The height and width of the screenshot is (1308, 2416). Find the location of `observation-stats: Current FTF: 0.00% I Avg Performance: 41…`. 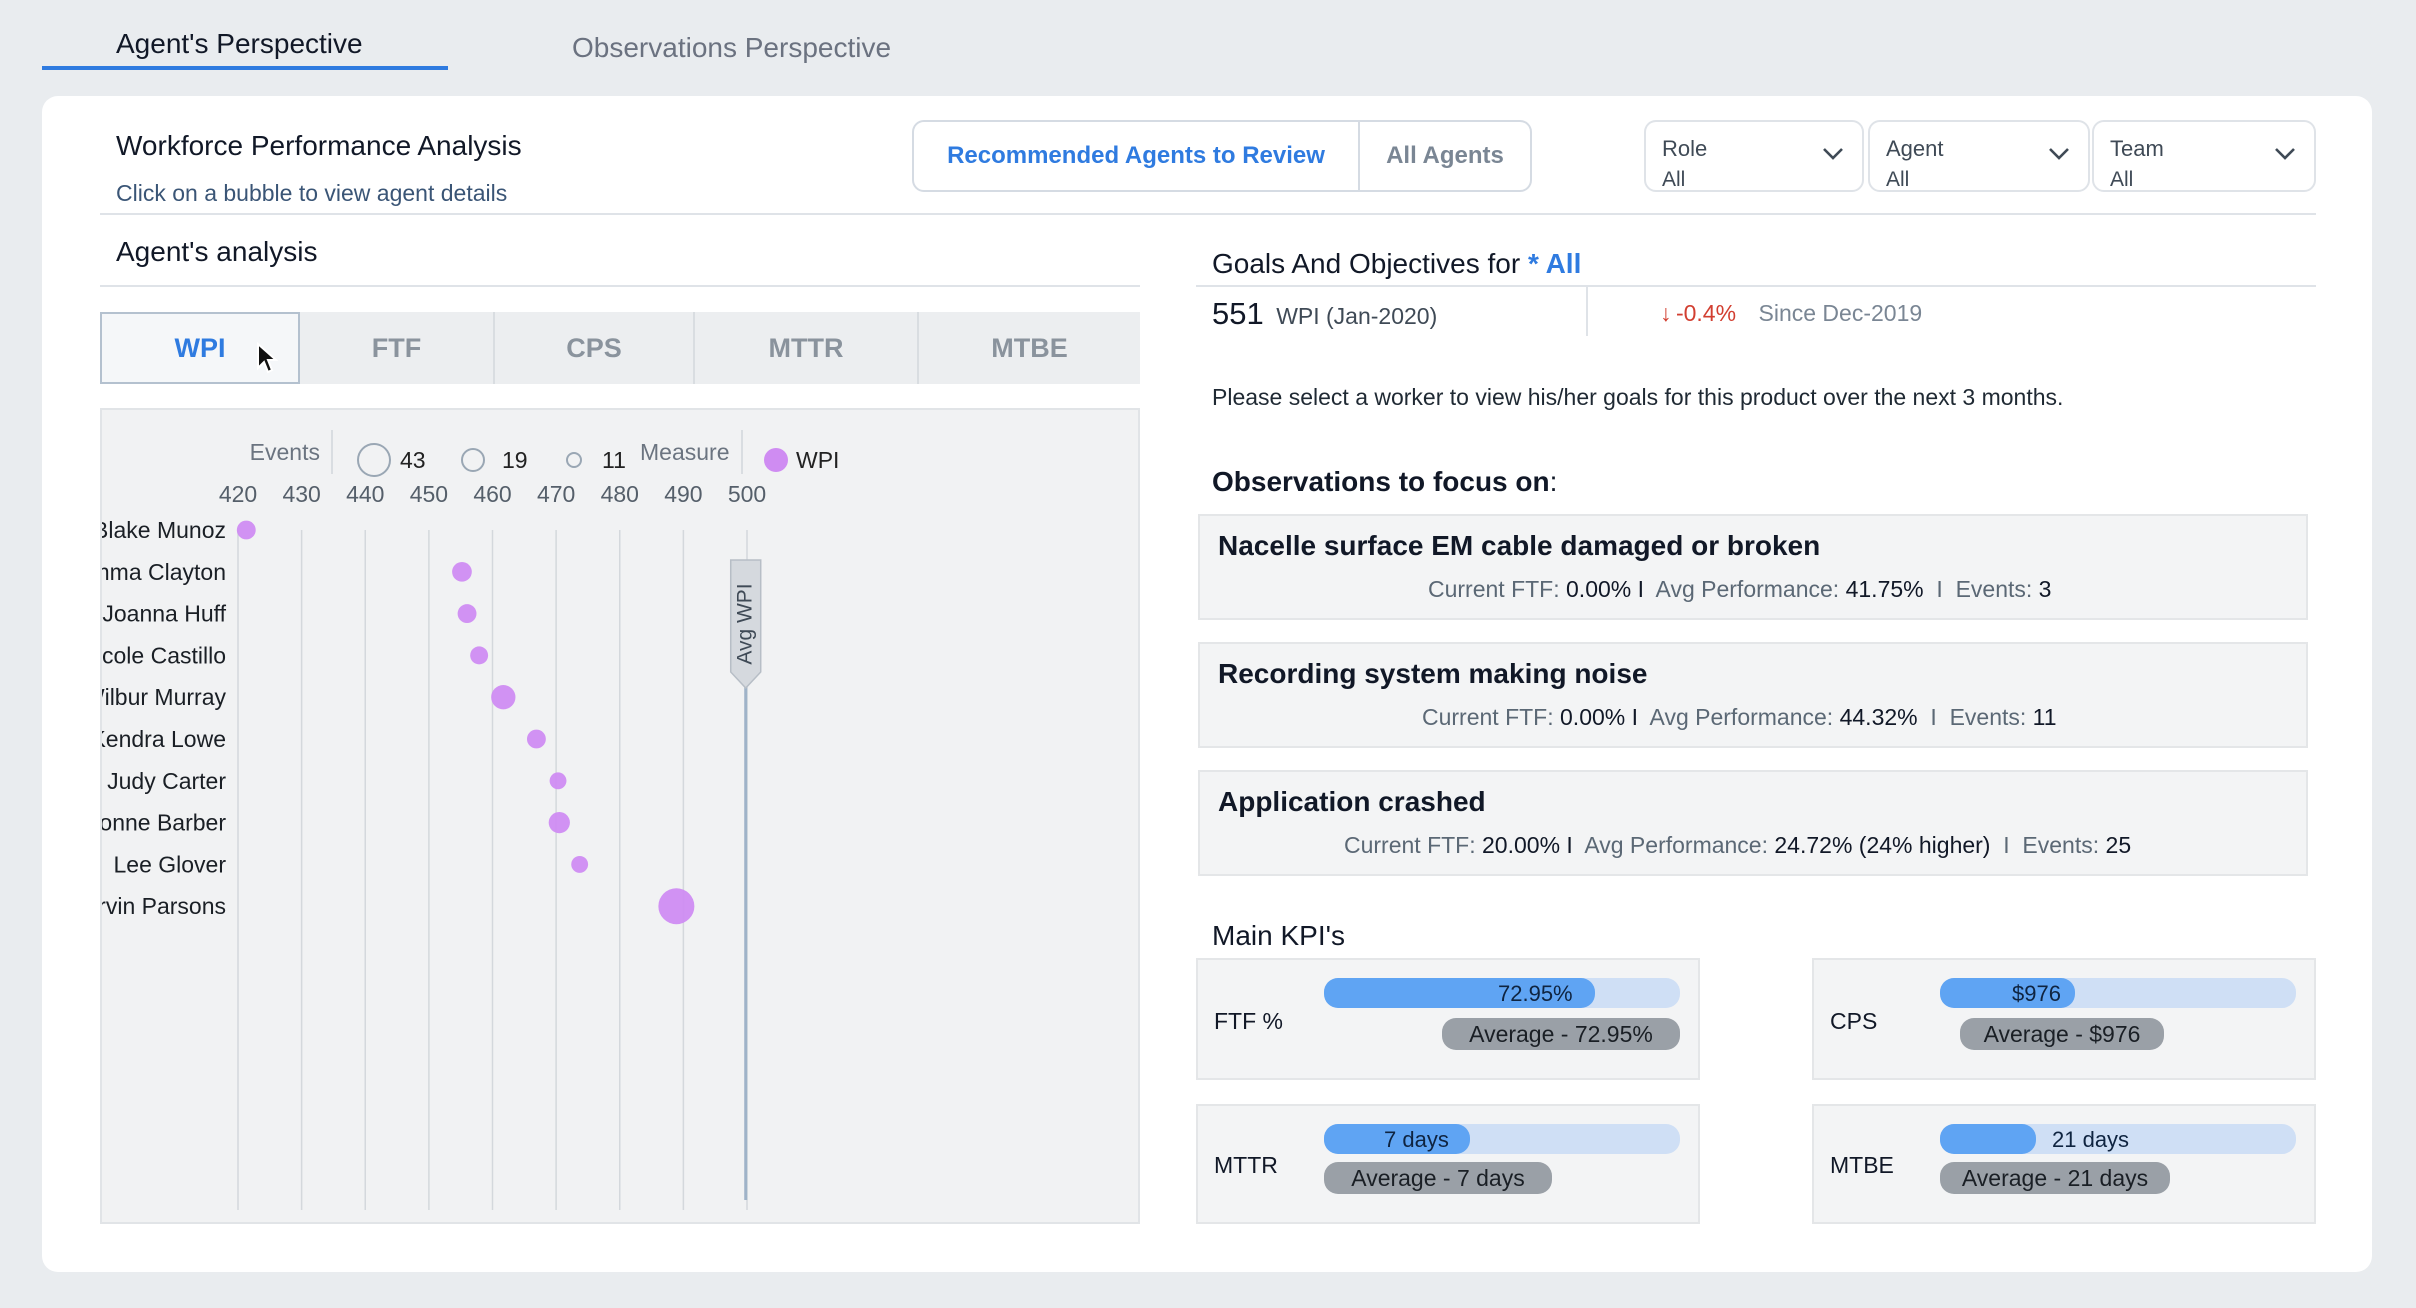

observation-stats: Current FTF: 0.00% I Avg Performance: 41… is located at coordinates (1739, 589).